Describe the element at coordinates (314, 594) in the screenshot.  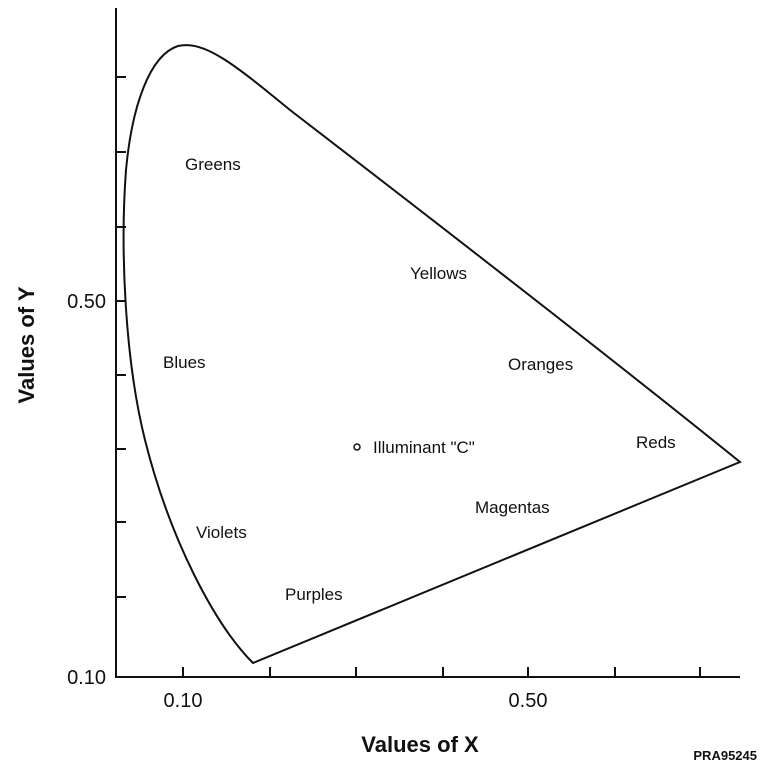
I see `region-label: Purples` at that location.